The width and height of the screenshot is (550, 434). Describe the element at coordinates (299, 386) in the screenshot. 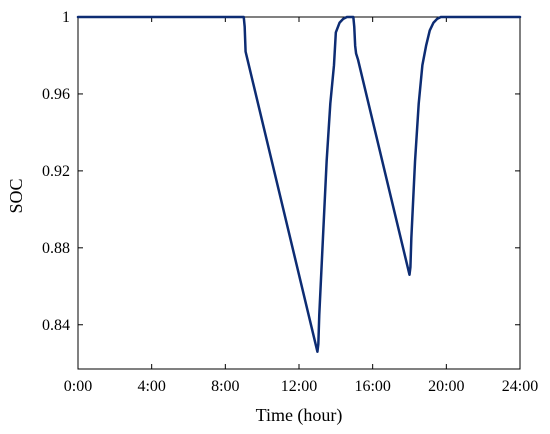

I see `x-tick-label: 12:00` at that location.